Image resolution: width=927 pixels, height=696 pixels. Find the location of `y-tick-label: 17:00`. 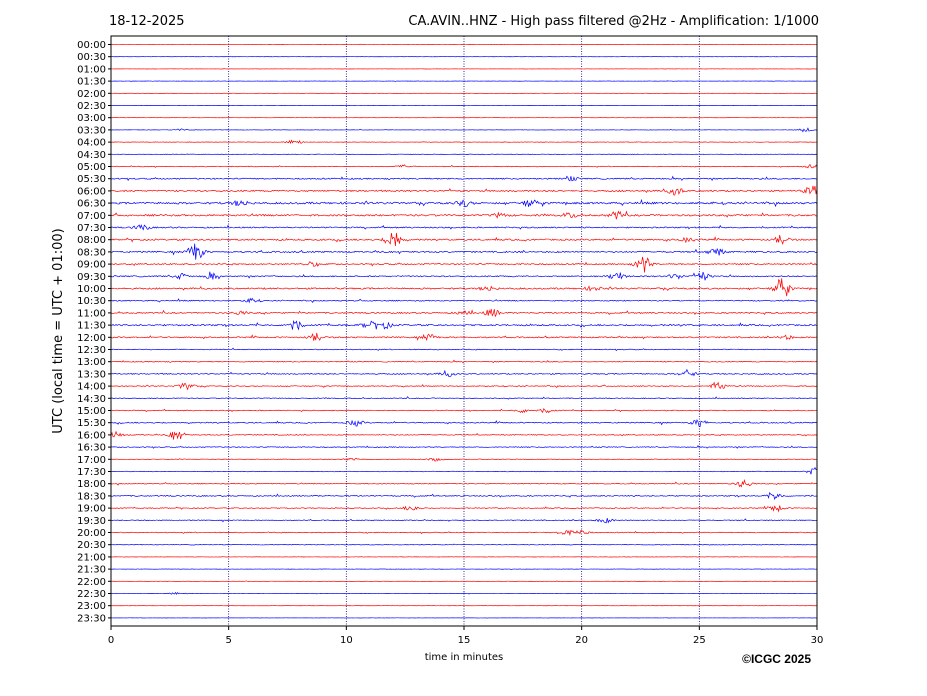

y-tick-label: 17:00 is located at coordinates (91, 460).